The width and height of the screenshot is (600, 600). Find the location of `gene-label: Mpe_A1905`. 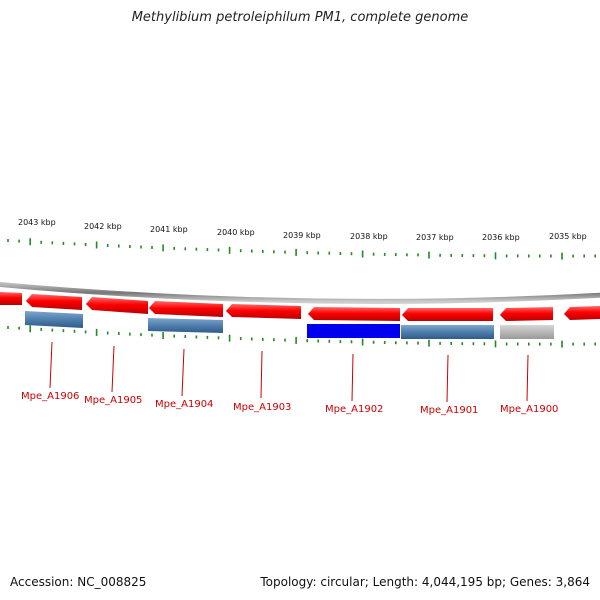

gene-label: Mpe_A1905 is located at coordinates (113, 400).